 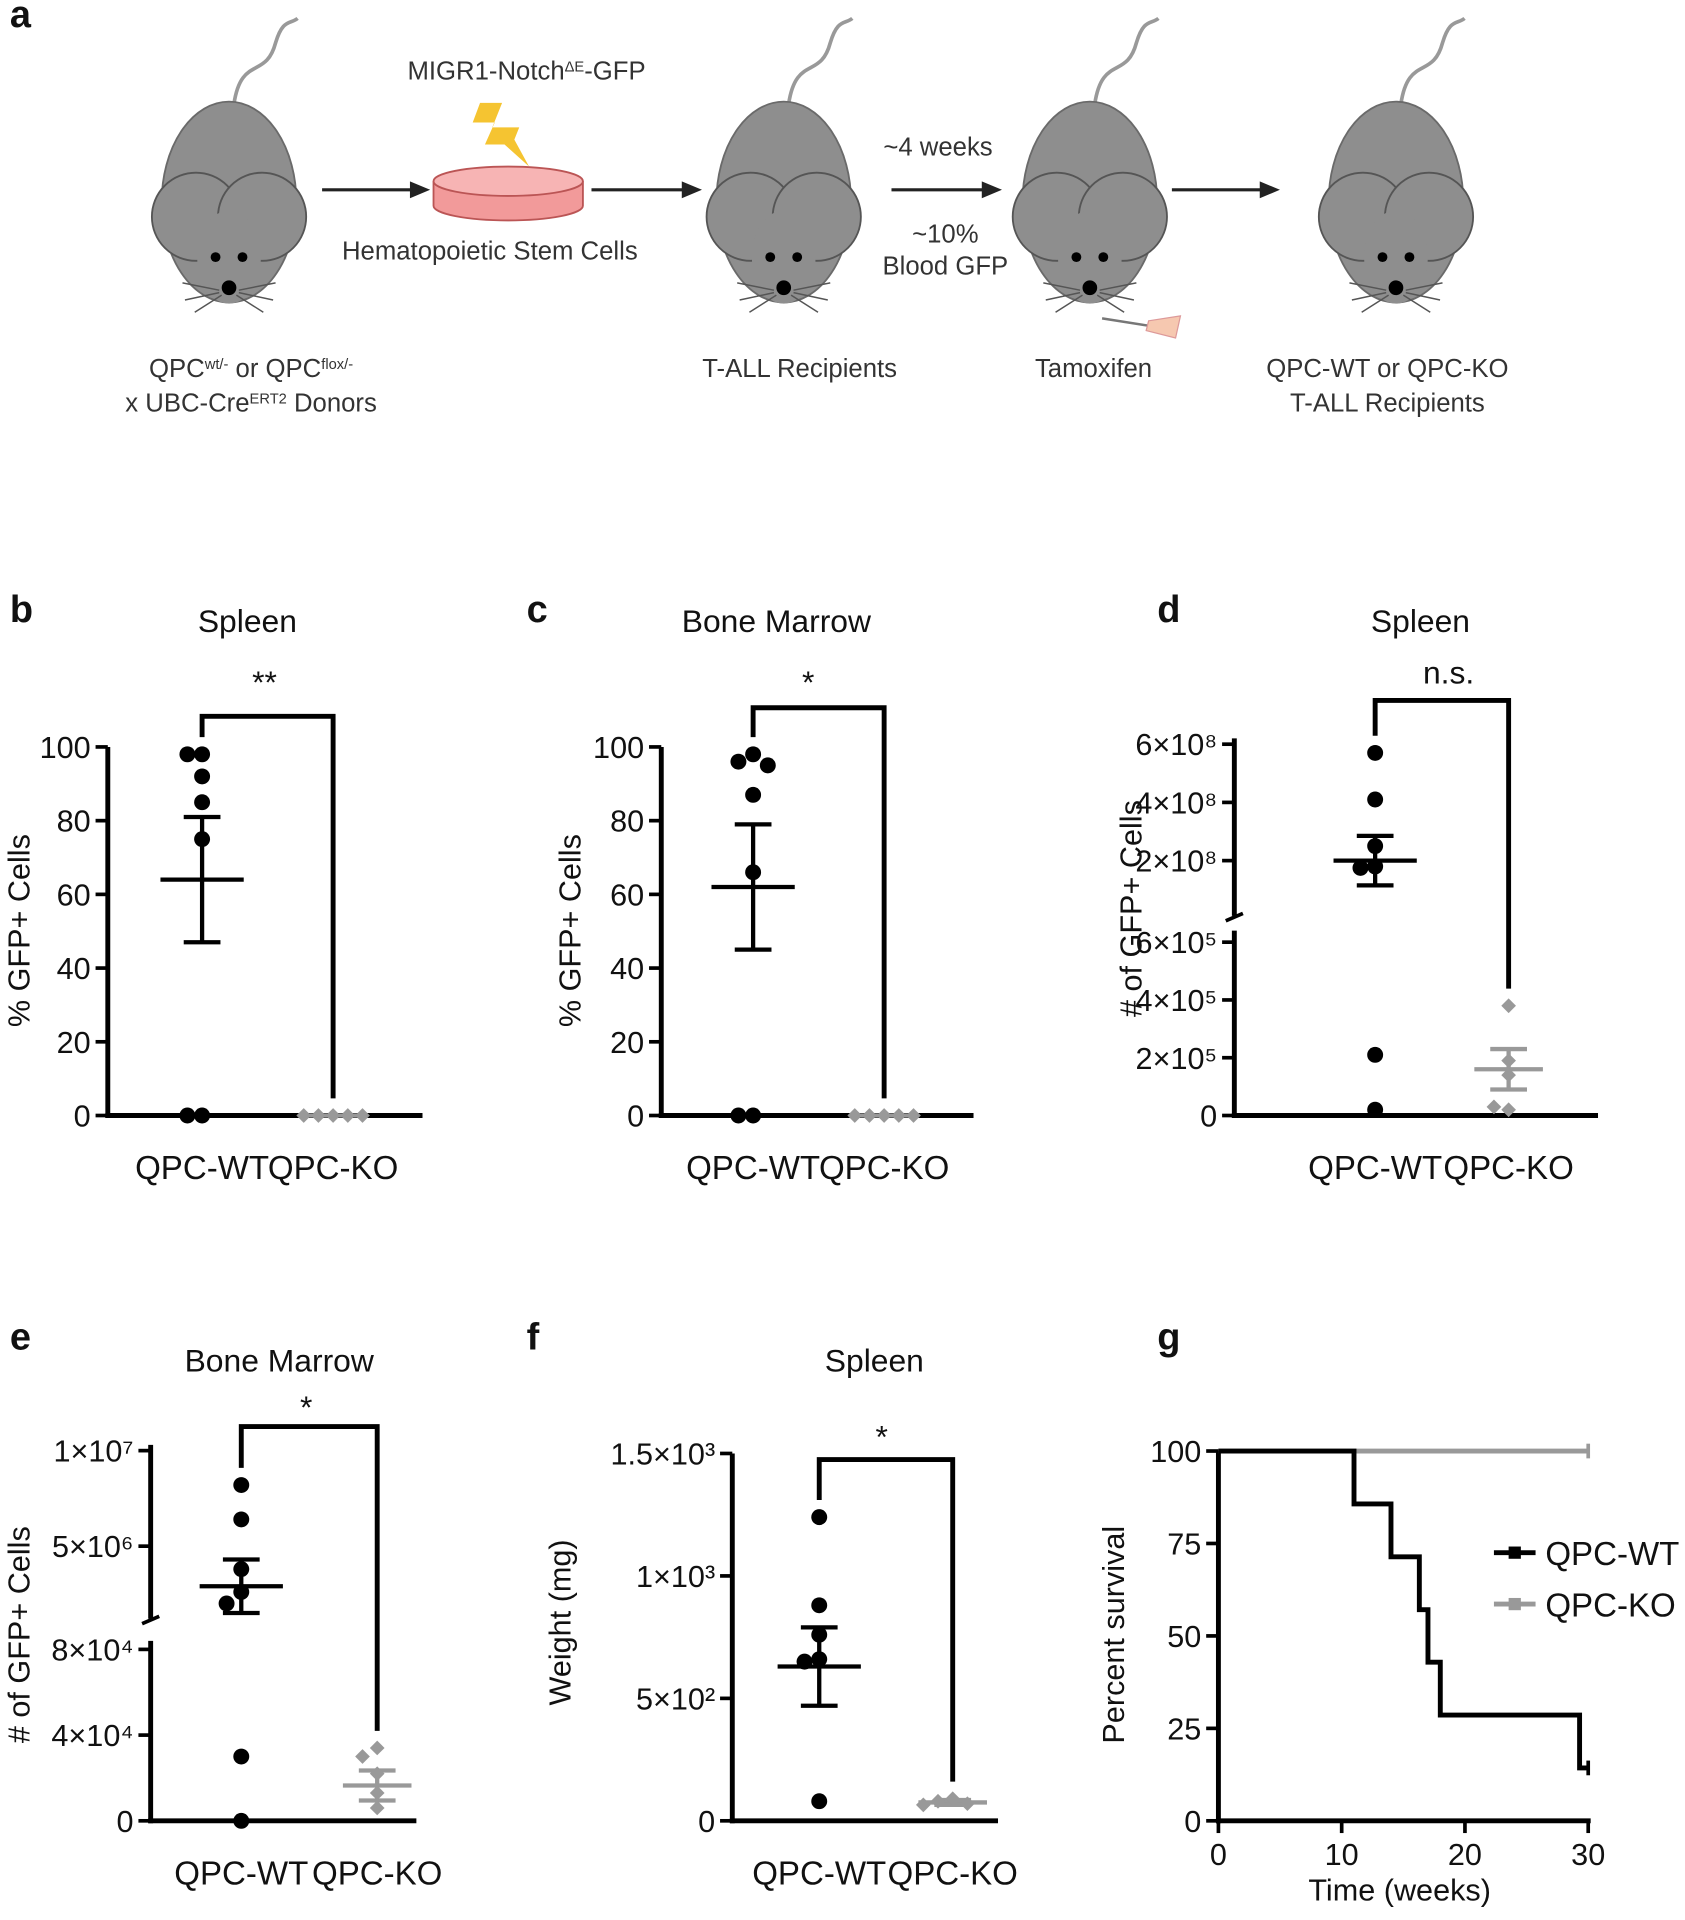 What do you see at coordinates (251, 403) in the screenshot?
I see `donor-label: x UBC-CreERT2 Donors` at bounding box center [251, 403].